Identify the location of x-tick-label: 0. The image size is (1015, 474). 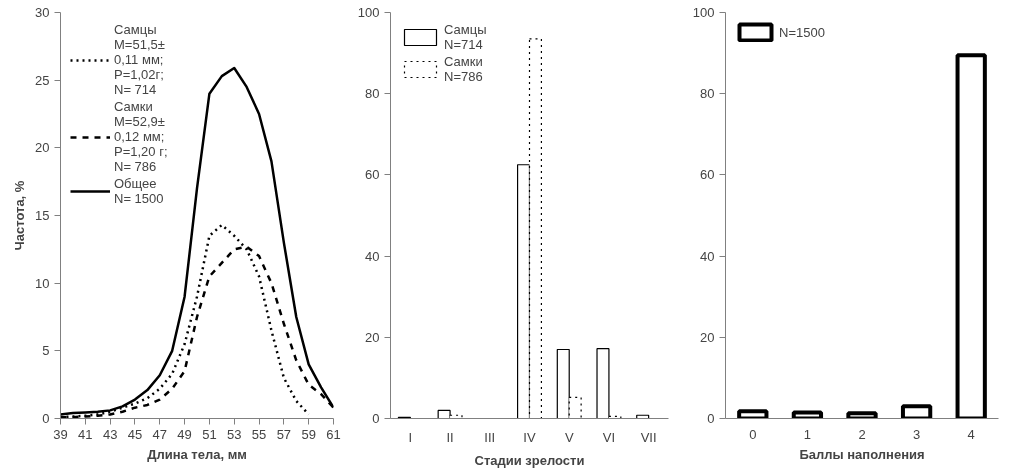
(753, 434).